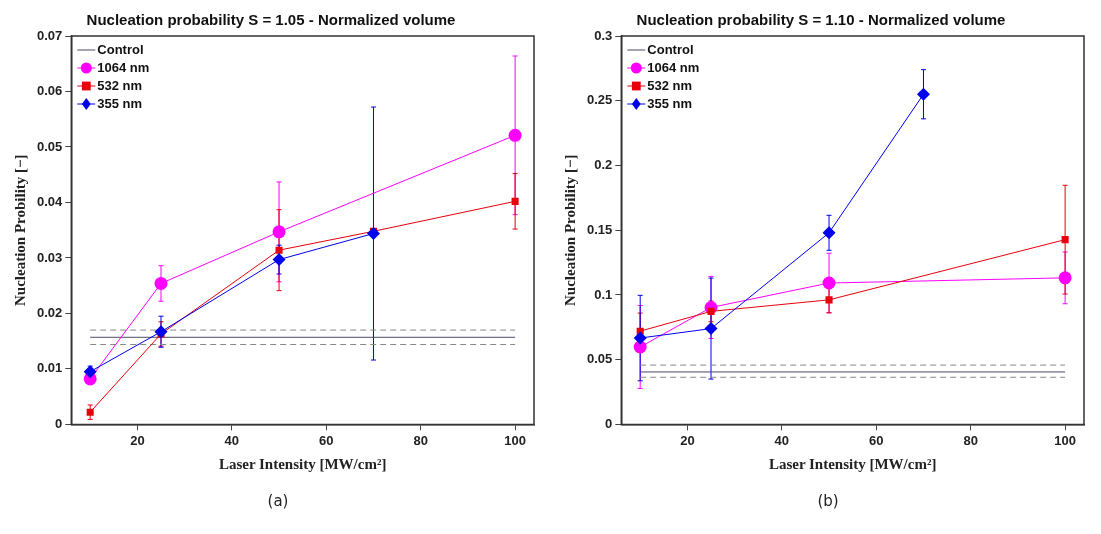 Image resolution: width=1101 pixels, height=534 pixels. Describe the element at coordinates (271, 20) in the screenshot. I see `chart-title: Nucleation probability S = 1.05 - Normalized volume` at that location.